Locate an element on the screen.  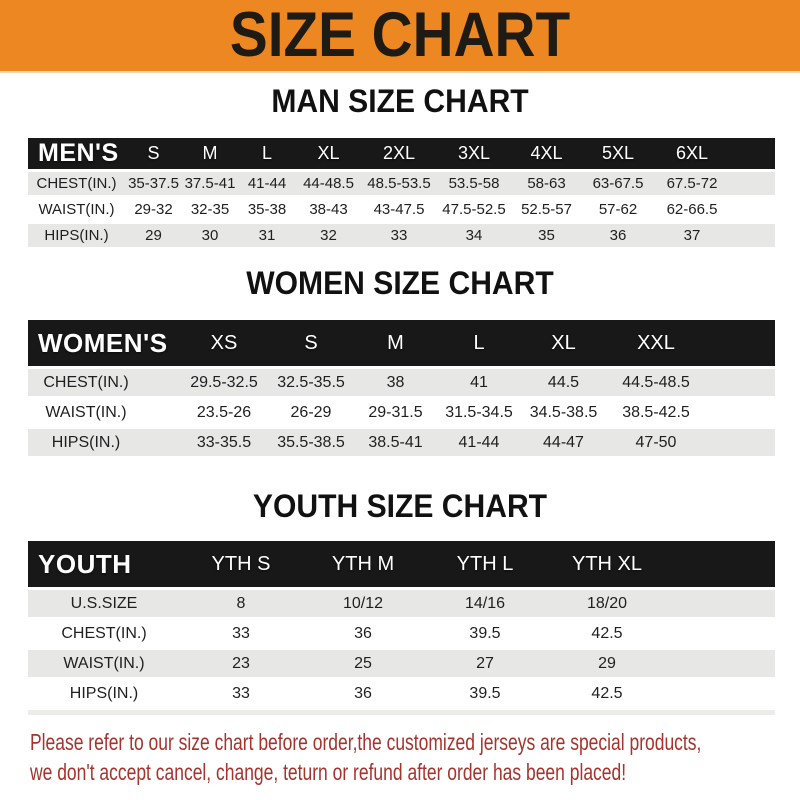
women-row-label-chest: CHEST(IN.) is located at coordinates (104, 384).